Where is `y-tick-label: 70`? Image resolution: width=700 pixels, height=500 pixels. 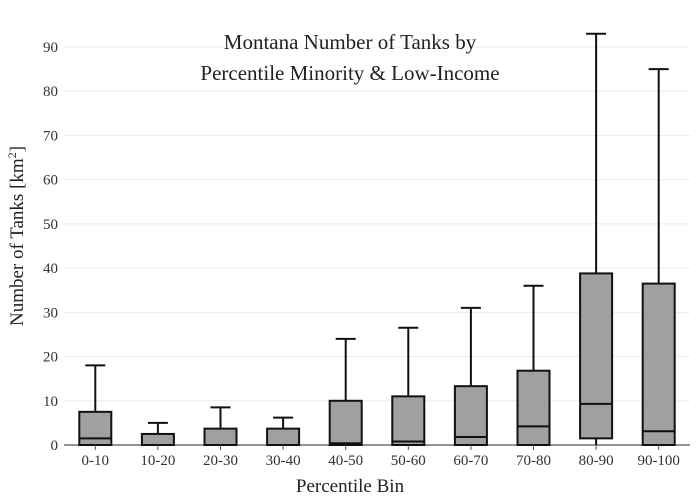 y-tick-label: 70 is located at coordinates (50, 136).